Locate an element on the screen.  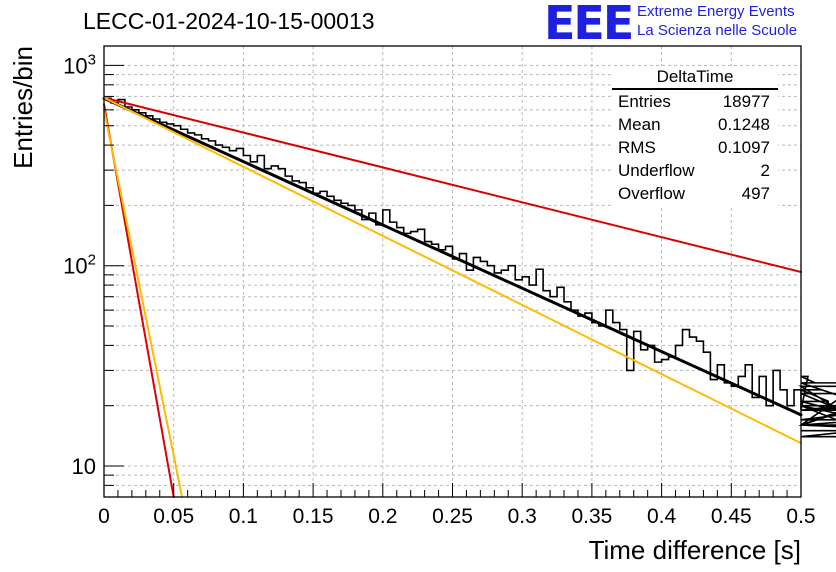
x-tick-label: 0.1 is located at coordinates (243, 516).